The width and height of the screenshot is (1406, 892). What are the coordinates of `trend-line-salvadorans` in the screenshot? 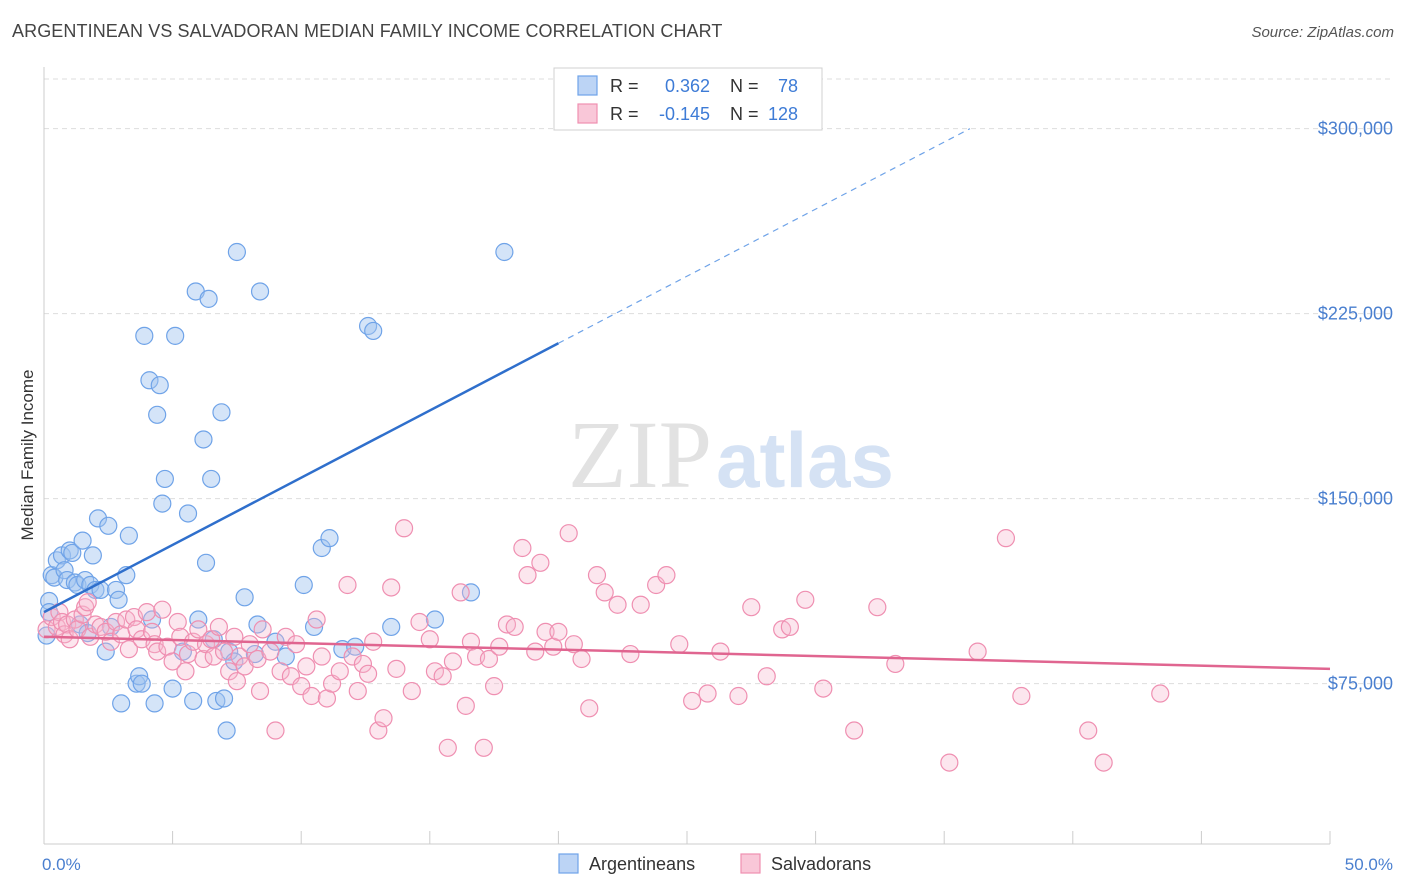 It's located at (687, 653).